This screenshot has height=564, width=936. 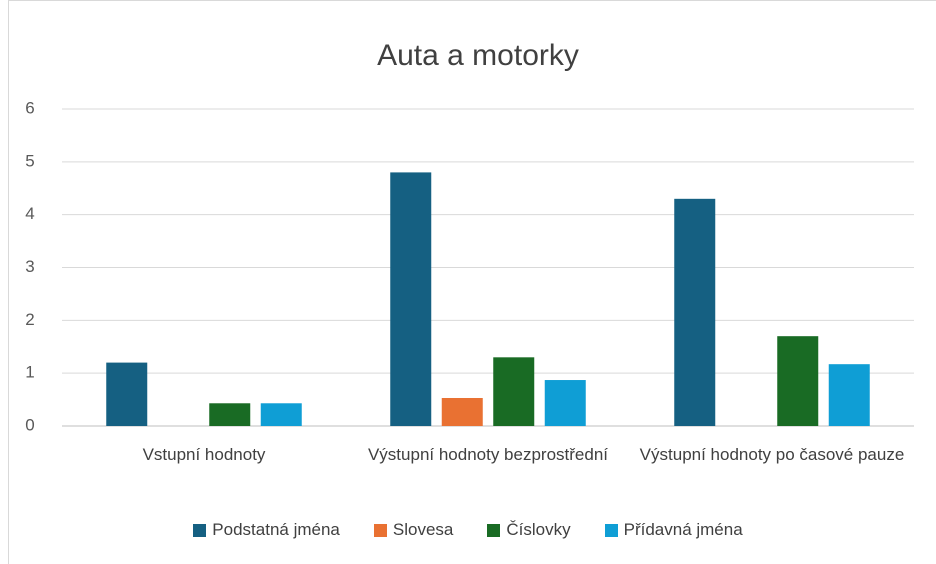 I want to click on x-tick-label: Výstupní hodnoty bezprostřední, so click(x=488, y=454).